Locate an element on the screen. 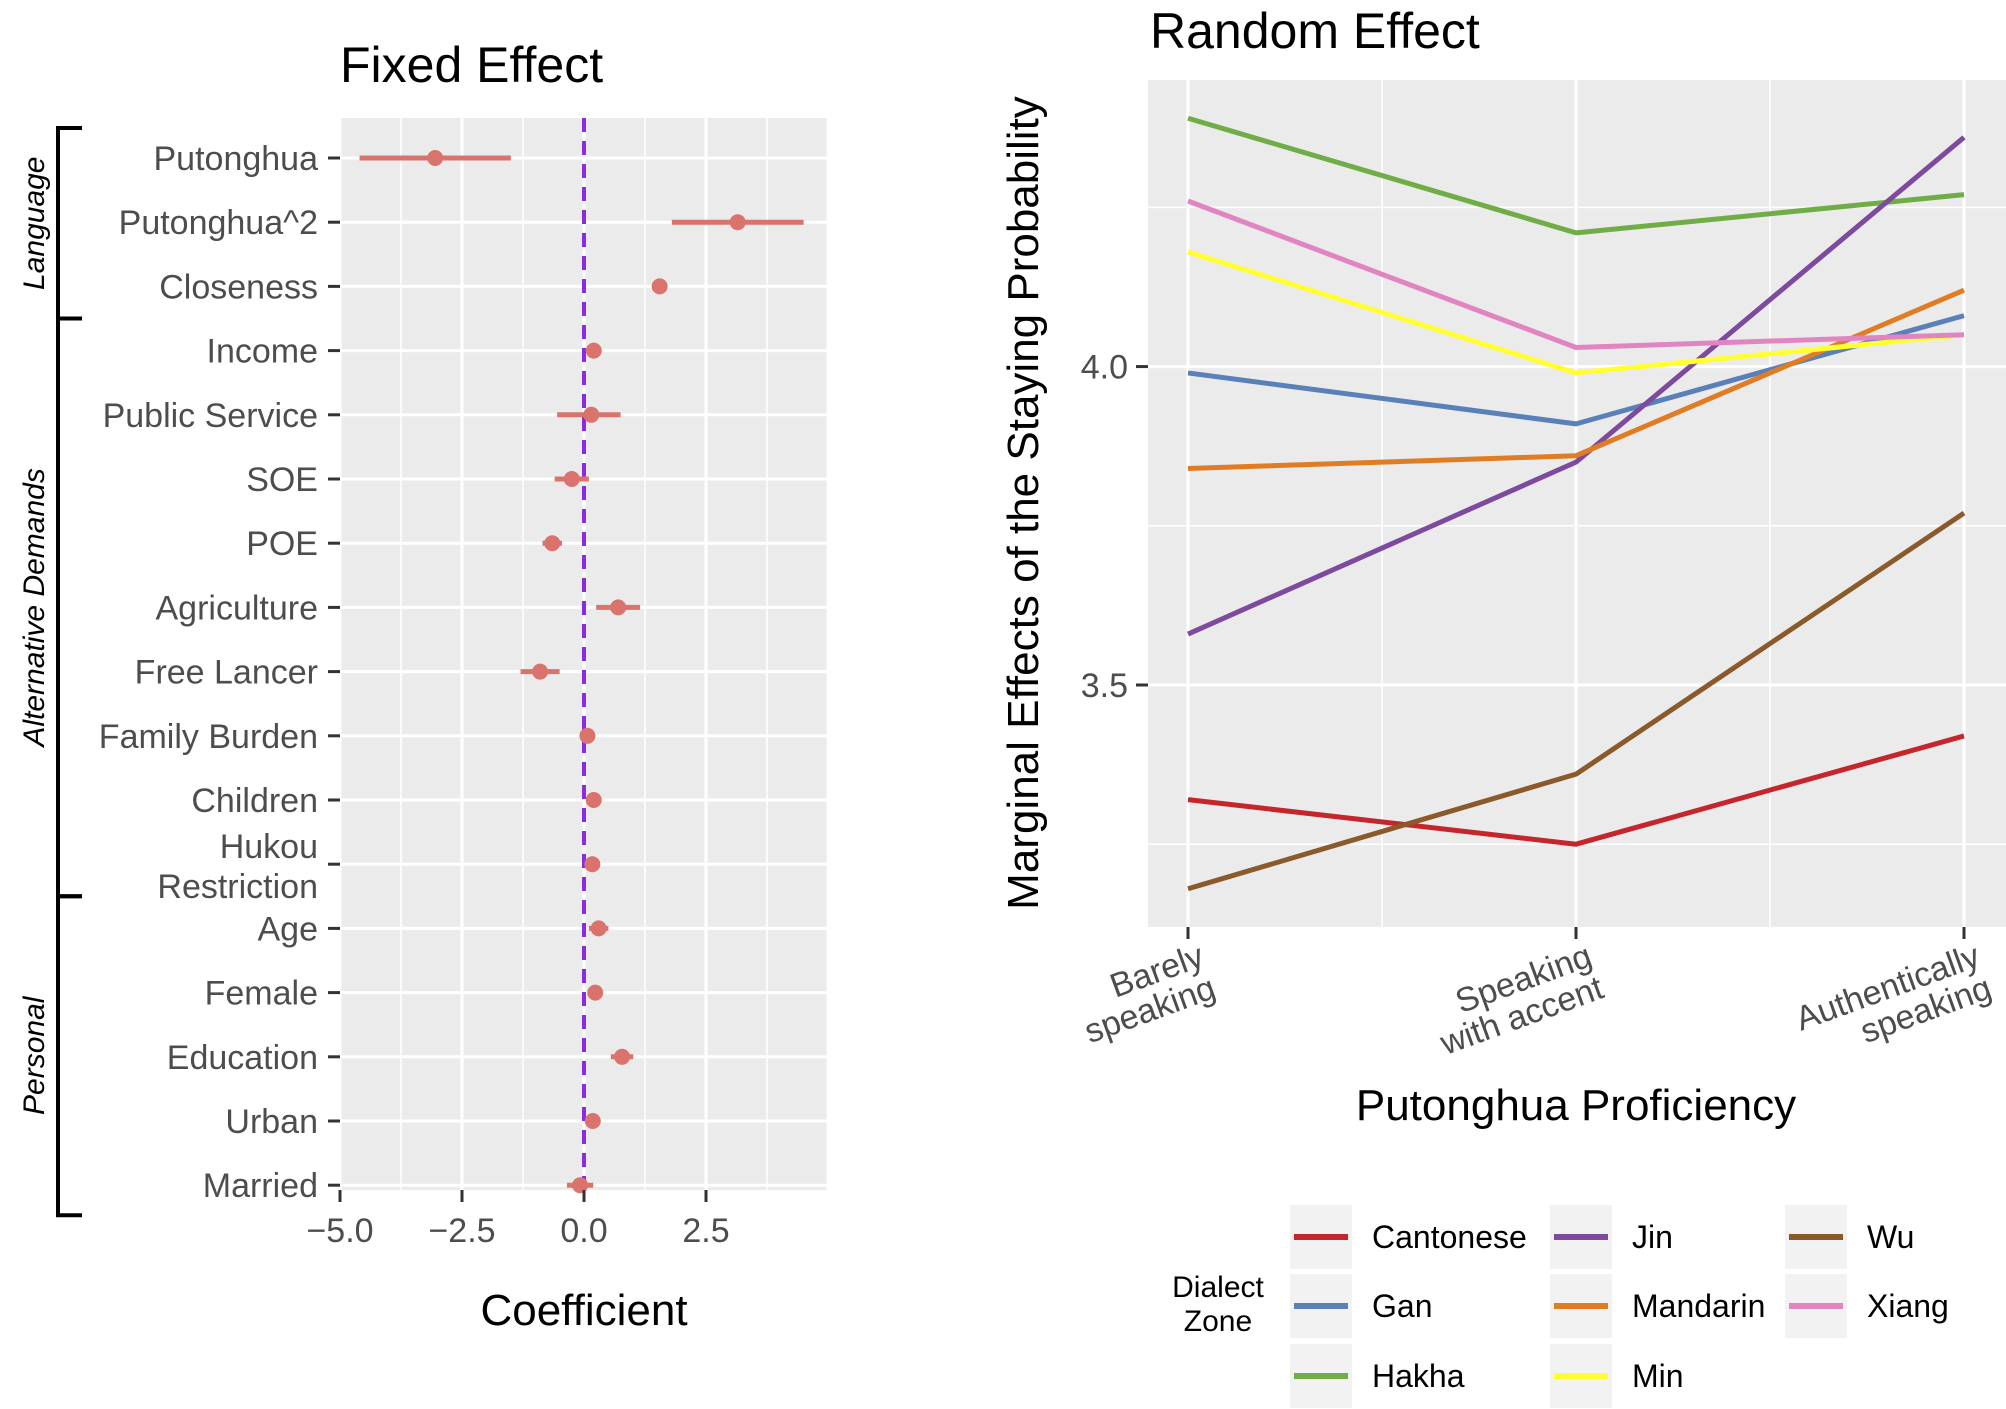  category-label-putonghua-2: Putonghua^2 is located at coordinates (218, 223).